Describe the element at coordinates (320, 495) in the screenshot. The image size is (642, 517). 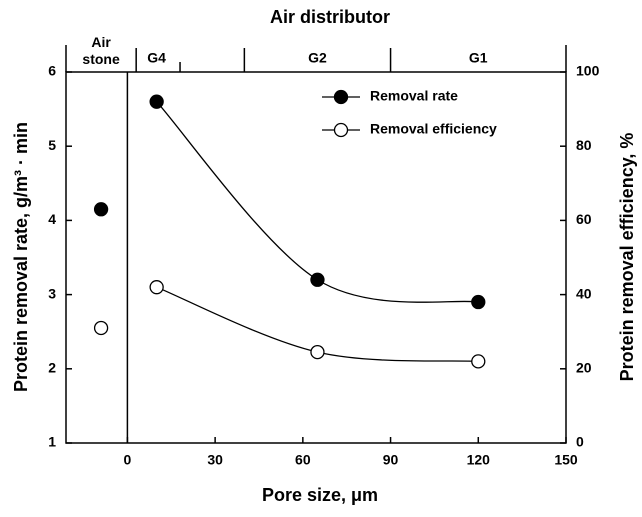
I see `x-axis-title: Pore size, μm` at that location.